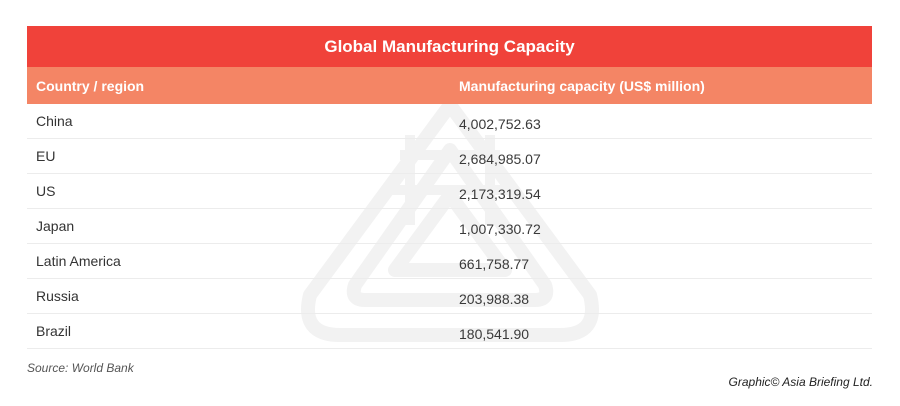 This screenshot has height=406, width=900. Describe the element at coordinates (449, 46) in the screenshot. I see `table-title: Global Manufacturing Capacity` at that location.